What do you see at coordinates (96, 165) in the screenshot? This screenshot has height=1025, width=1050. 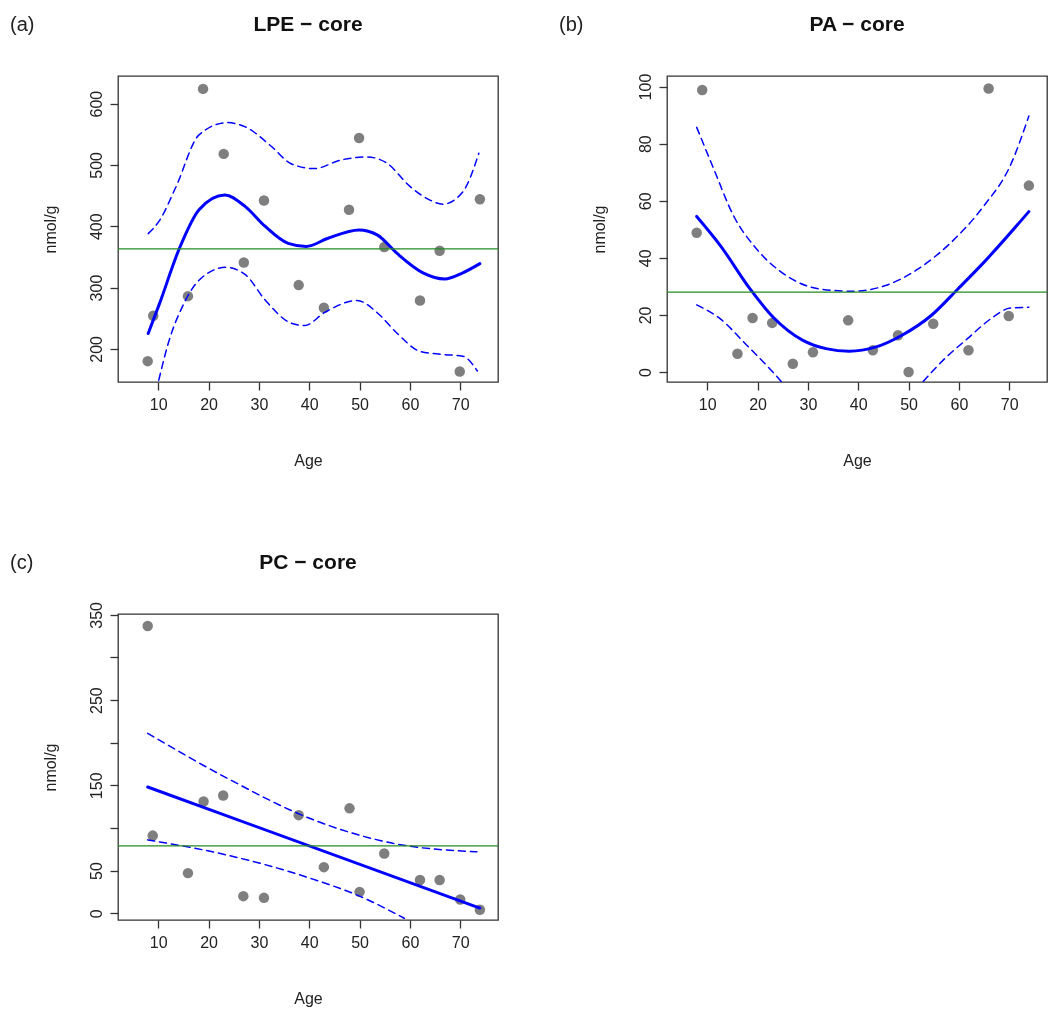 I see `y-tick-label: 500` at bounding box center [96, 165].